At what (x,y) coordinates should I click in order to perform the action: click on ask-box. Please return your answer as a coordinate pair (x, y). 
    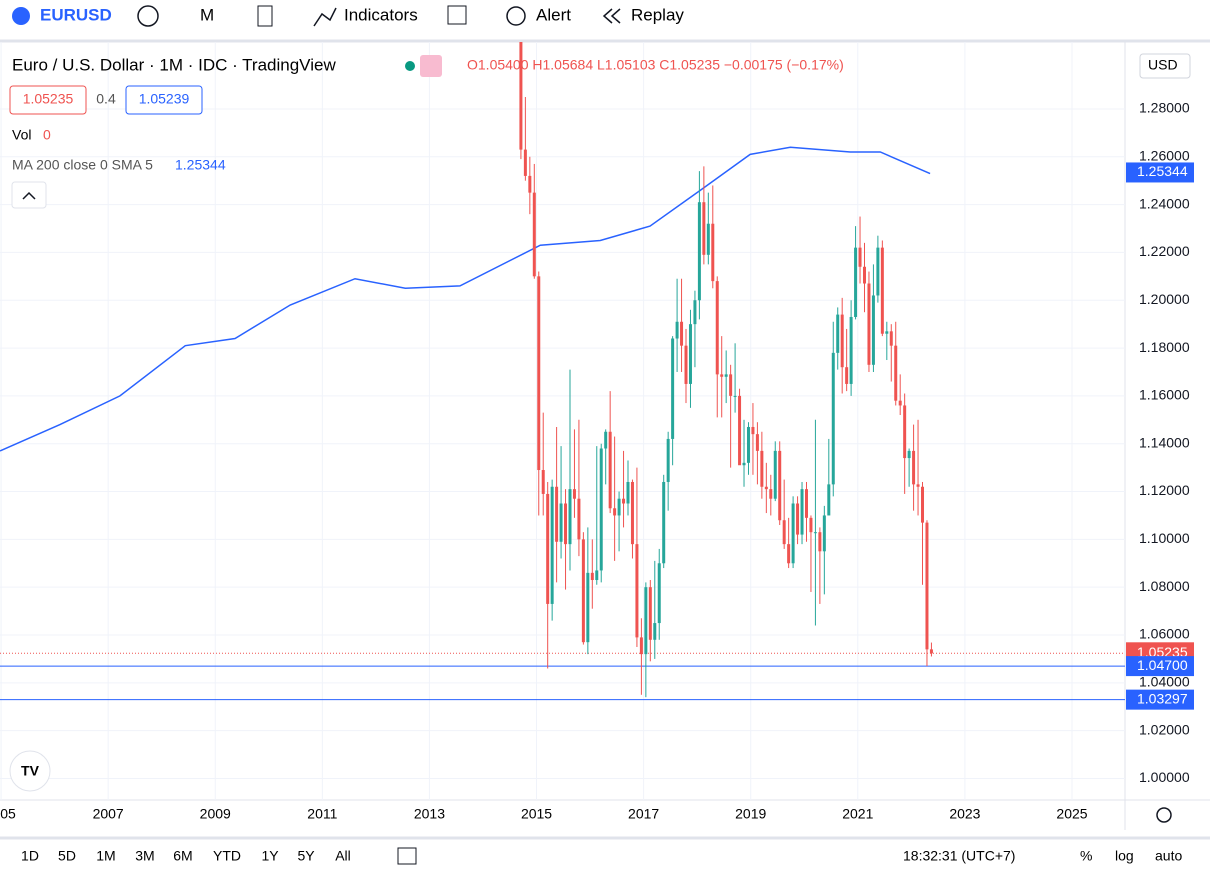
    Looking at the image, I should click on (164, 100).